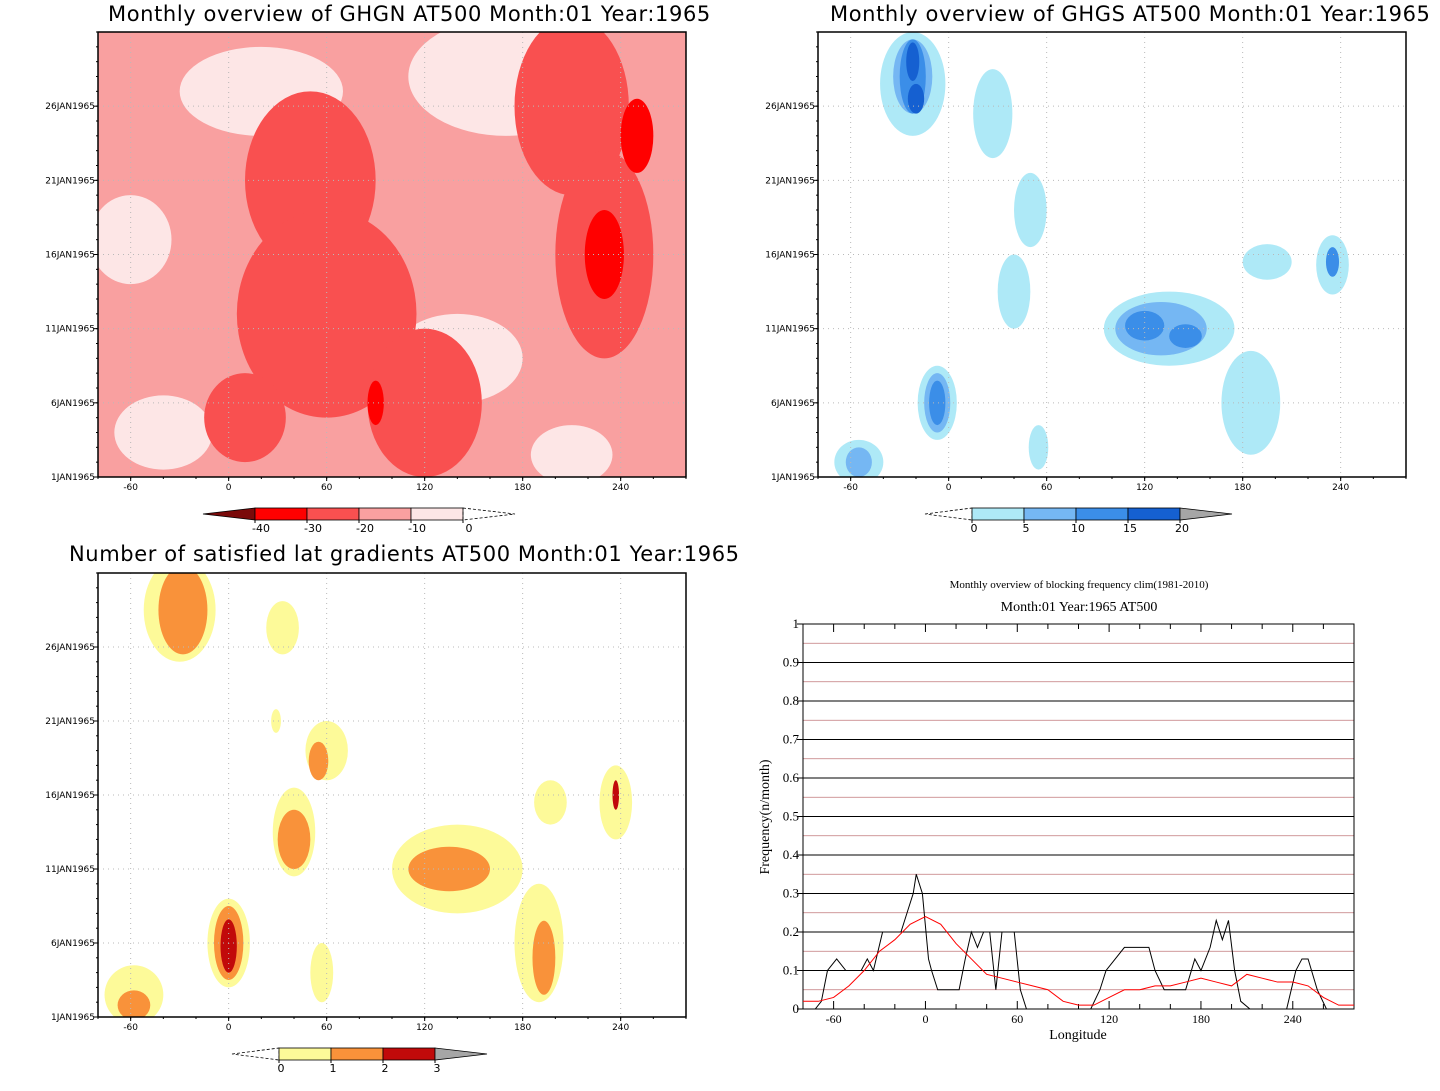  I want to click on y-tick-label: 0.1, so click(791, 970).